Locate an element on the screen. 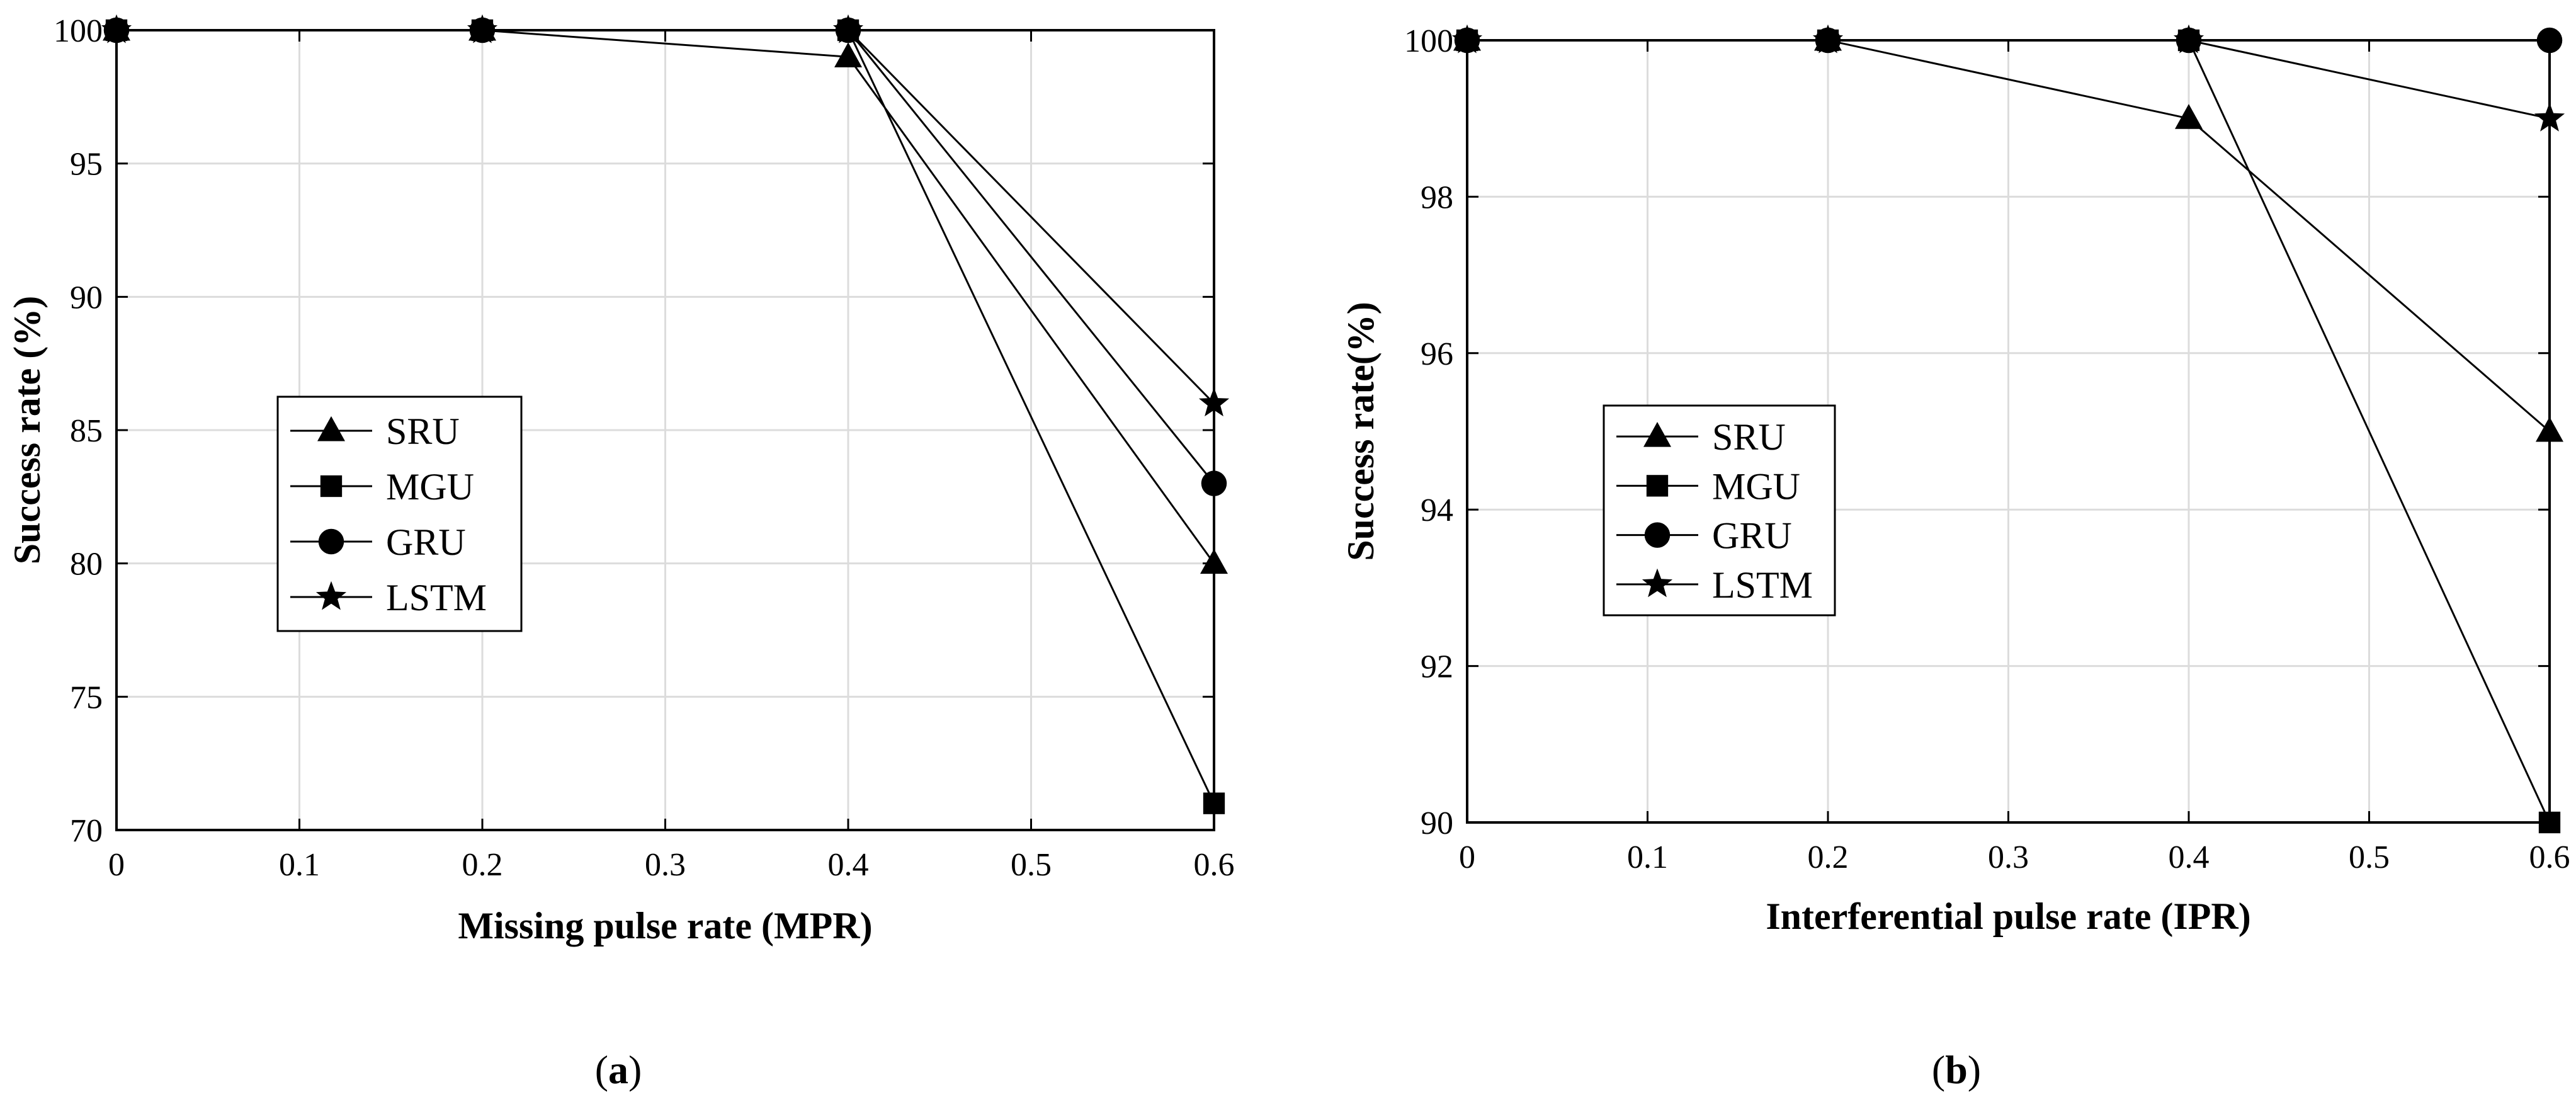 The height and width of the screenshot is (1109, 2576). y-tick-label: 85 is located at coordinates (86, 431).